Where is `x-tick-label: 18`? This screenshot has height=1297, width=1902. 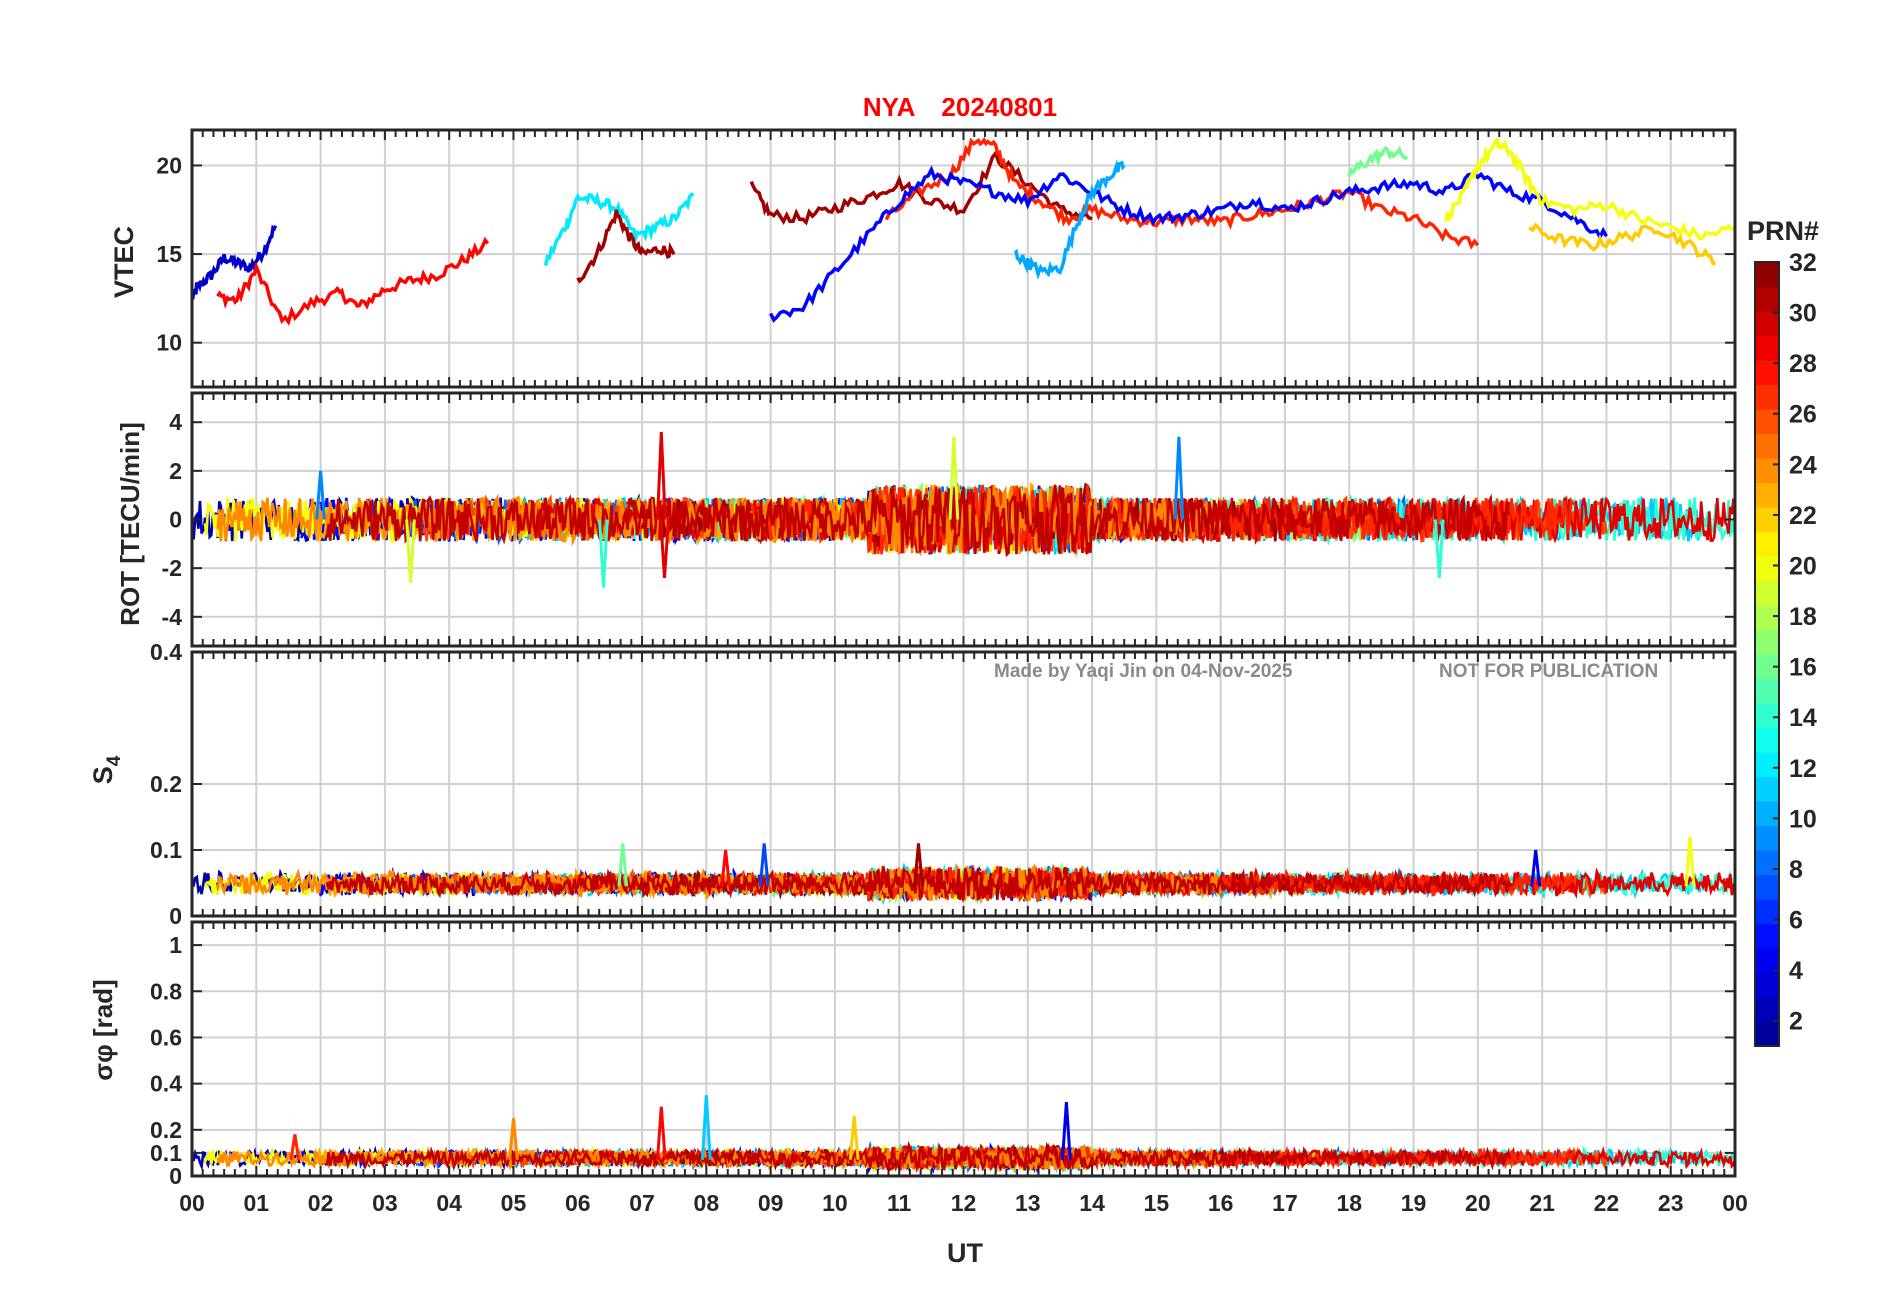
x-tick-label: 18 is located at coordinates (1349, 1203).